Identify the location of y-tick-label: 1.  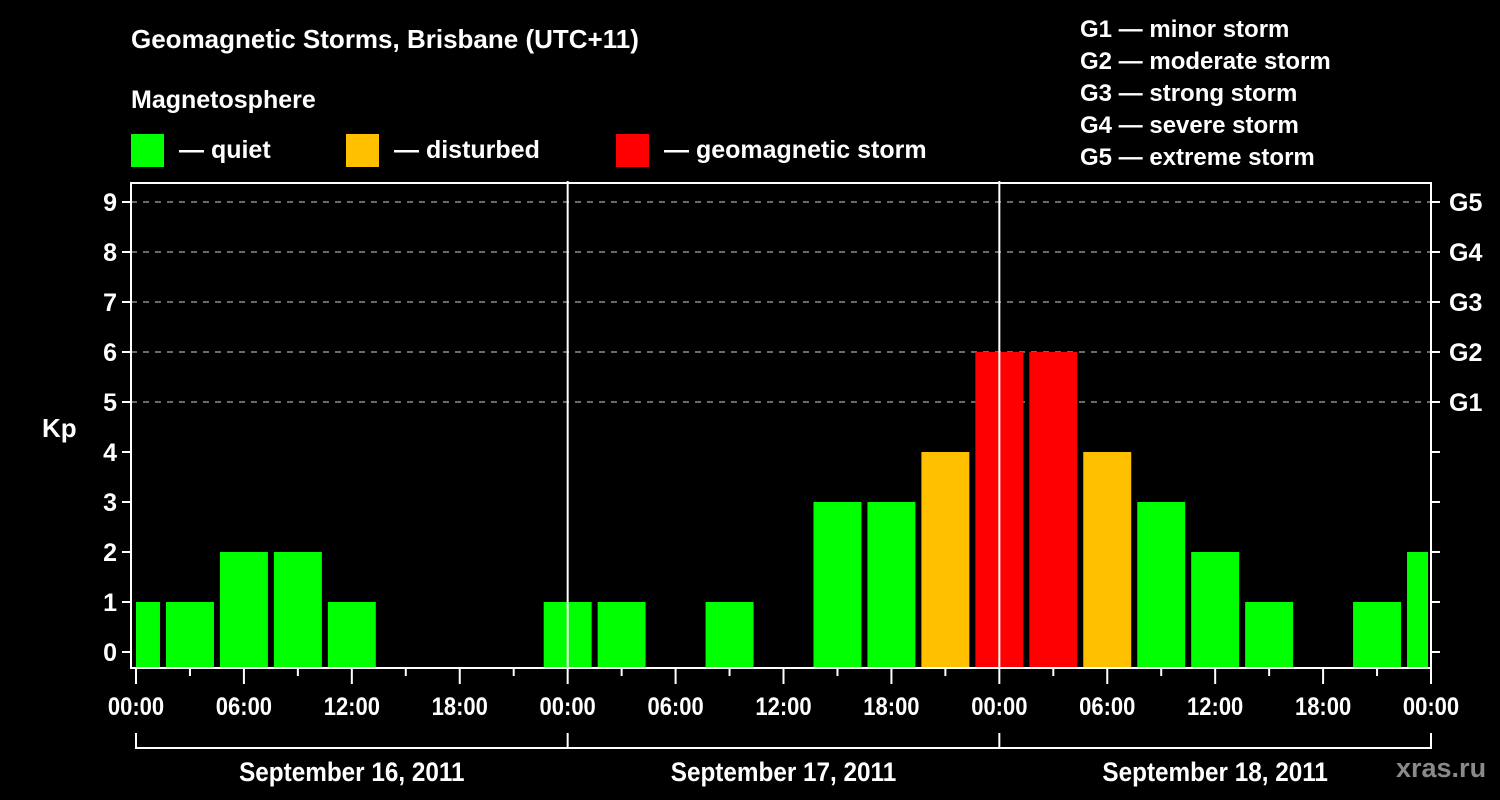
(110, 603).